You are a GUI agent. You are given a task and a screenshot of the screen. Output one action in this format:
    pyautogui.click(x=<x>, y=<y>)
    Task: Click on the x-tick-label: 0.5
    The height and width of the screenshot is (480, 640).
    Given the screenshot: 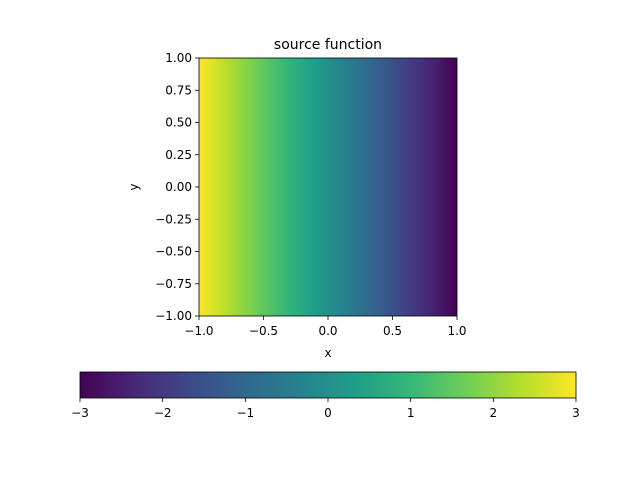 What is the action you would take?
    pyautogui.click(x=392, y=331)
    